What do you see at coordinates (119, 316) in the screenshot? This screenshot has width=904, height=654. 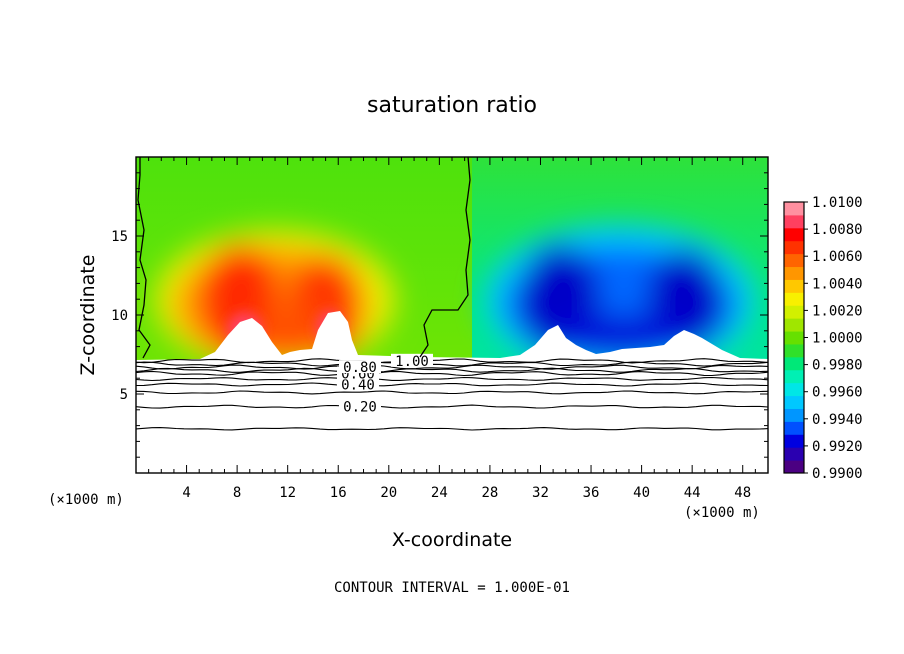 I see `y-tick-label: 10` at bounding box center [119, 316].